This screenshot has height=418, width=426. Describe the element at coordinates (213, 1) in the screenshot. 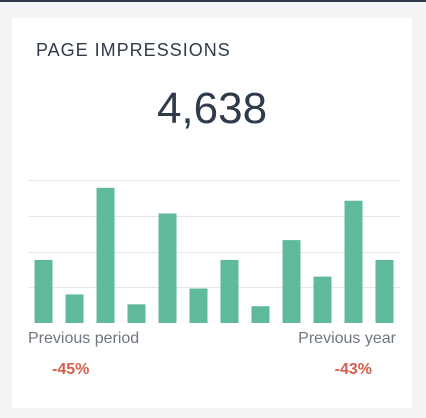

I see `top-border-line` at that location.